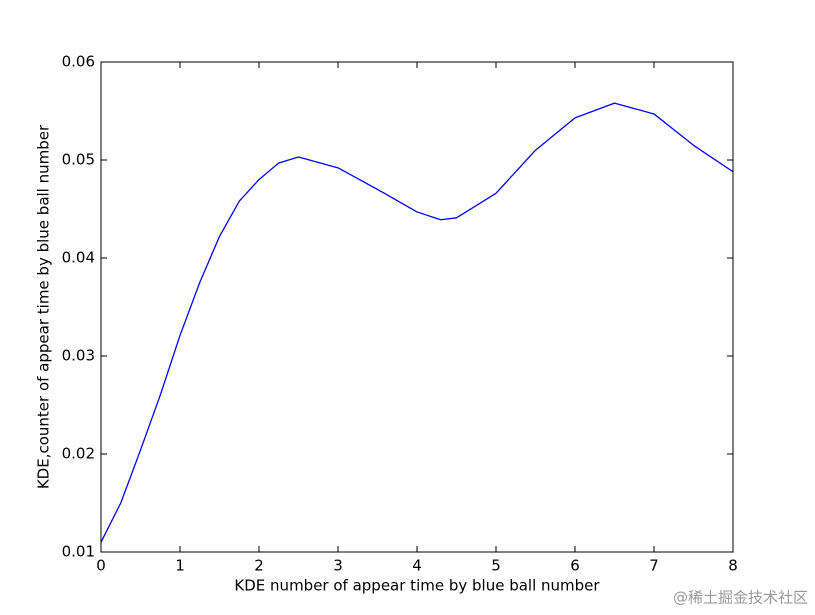  Describe the element at coordinates (78, 454) in the screenshot. I see `y-tick-label: 0.02` at that location.